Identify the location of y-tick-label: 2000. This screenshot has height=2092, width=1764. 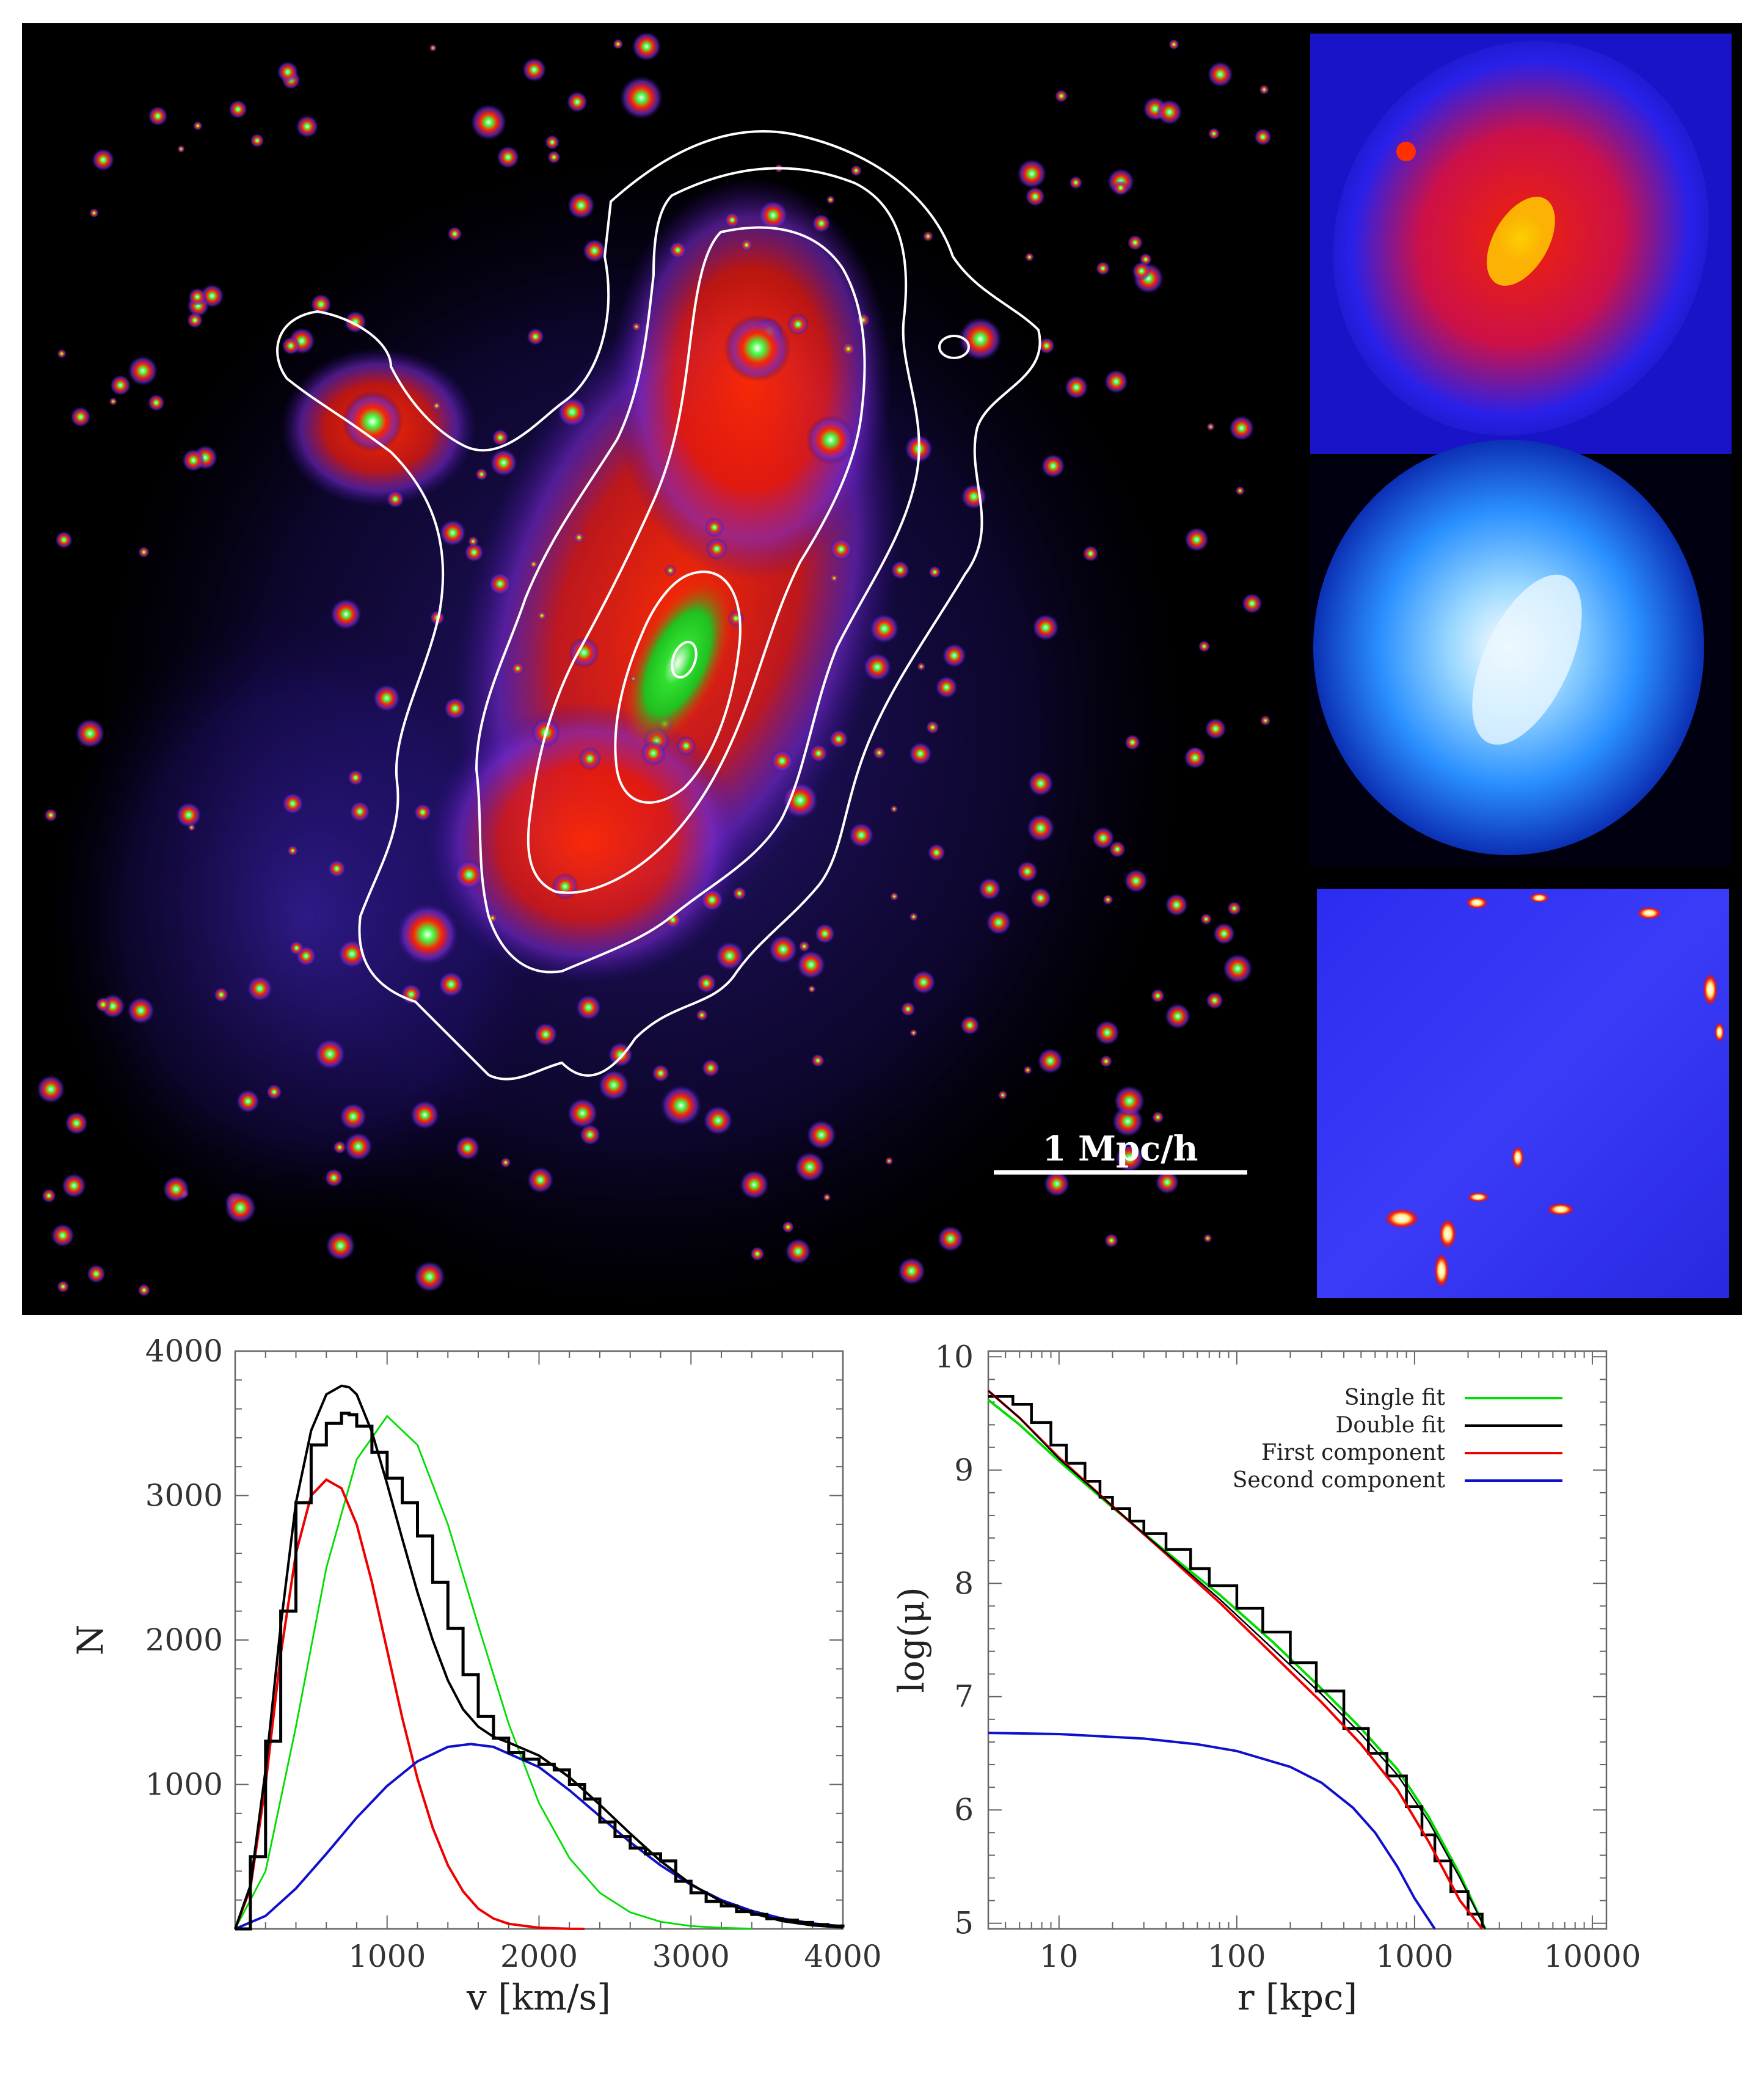
(184, 1640).